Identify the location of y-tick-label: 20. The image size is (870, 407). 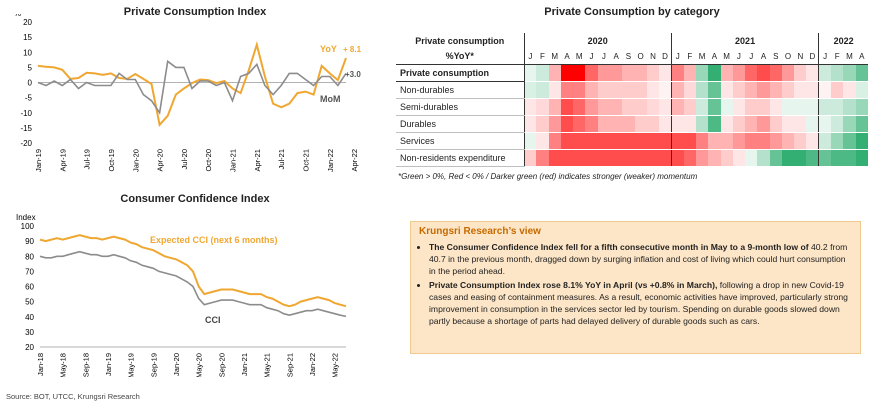
(27, 22).